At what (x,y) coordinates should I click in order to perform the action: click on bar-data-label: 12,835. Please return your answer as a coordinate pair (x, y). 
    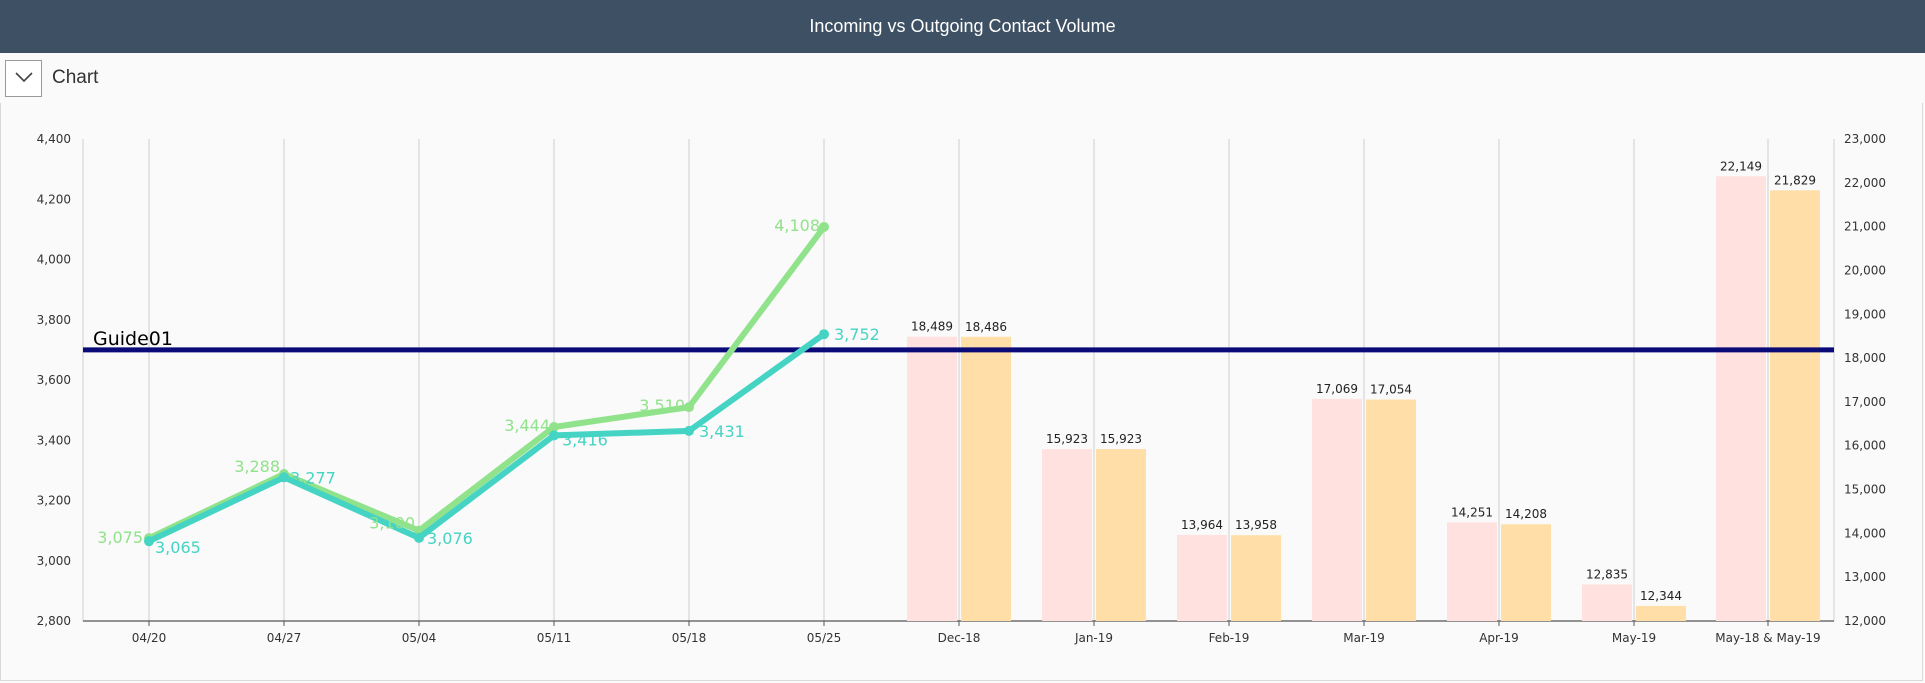
    Looking at the image, I should click on (1607, 574).